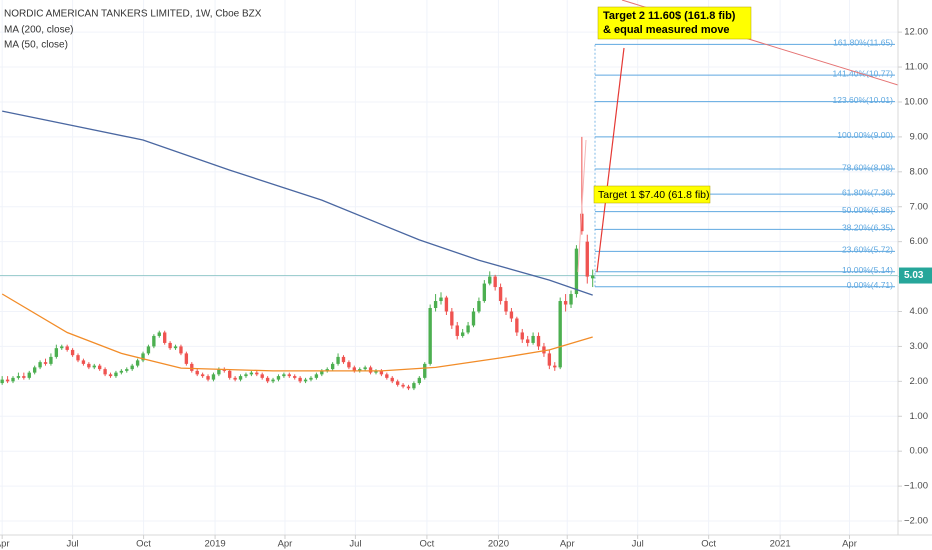 The image size is (932, 550). Describe the element at coordinates (863, 73) in the screenshot. I see `fib-label: 141.40%(10.77)` at that location.